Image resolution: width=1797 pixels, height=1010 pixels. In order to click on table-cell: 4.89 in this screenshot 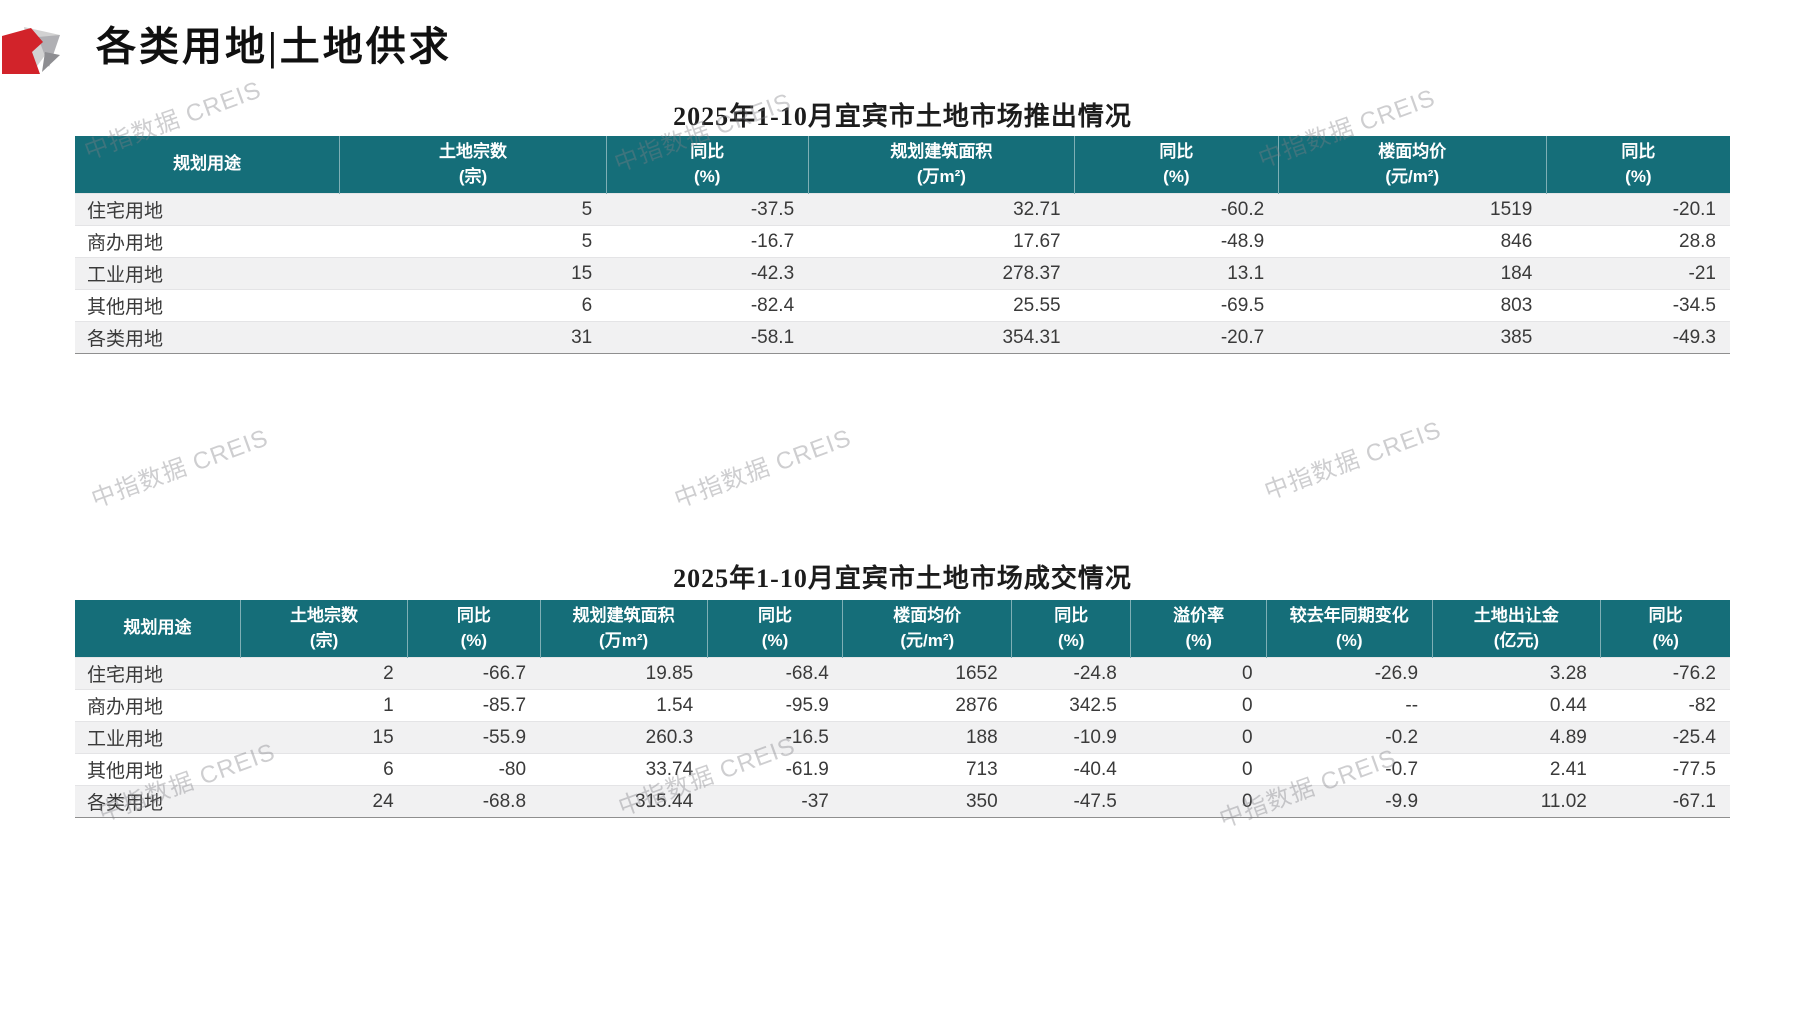, I will do `click(1516, 737)`.